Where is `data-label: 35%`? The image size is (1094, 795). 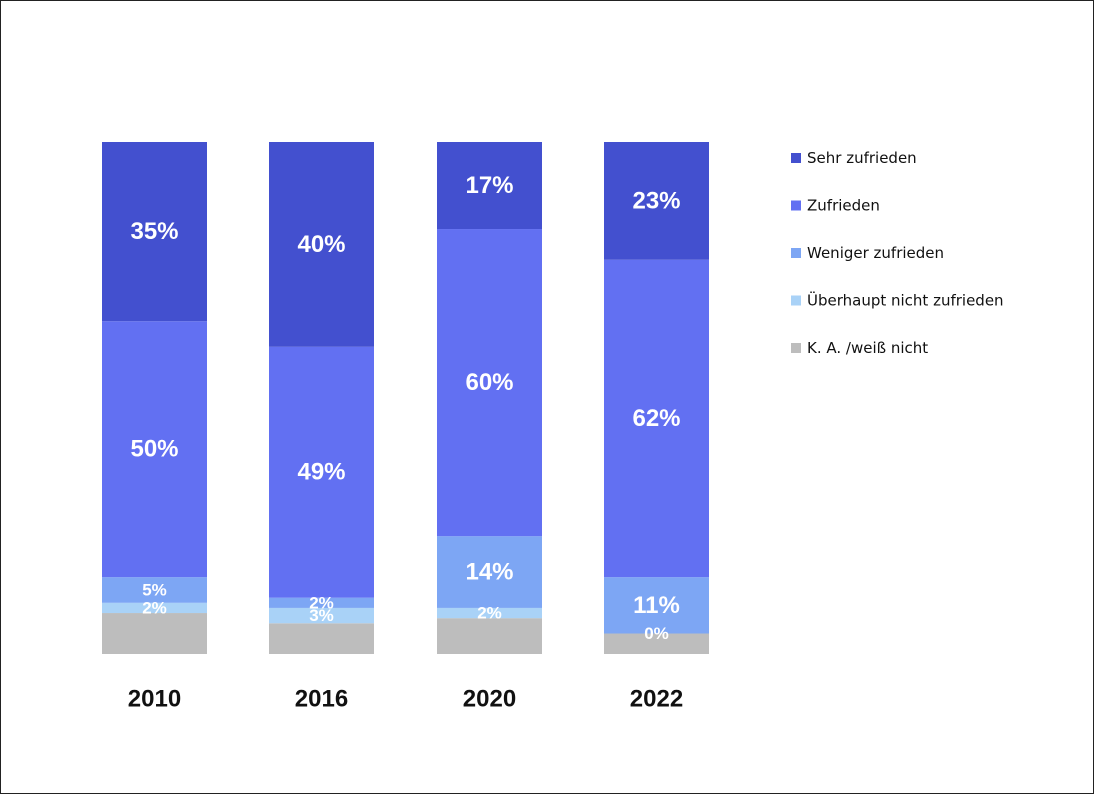
data-label: 35% is located at coordinates (154, 231).